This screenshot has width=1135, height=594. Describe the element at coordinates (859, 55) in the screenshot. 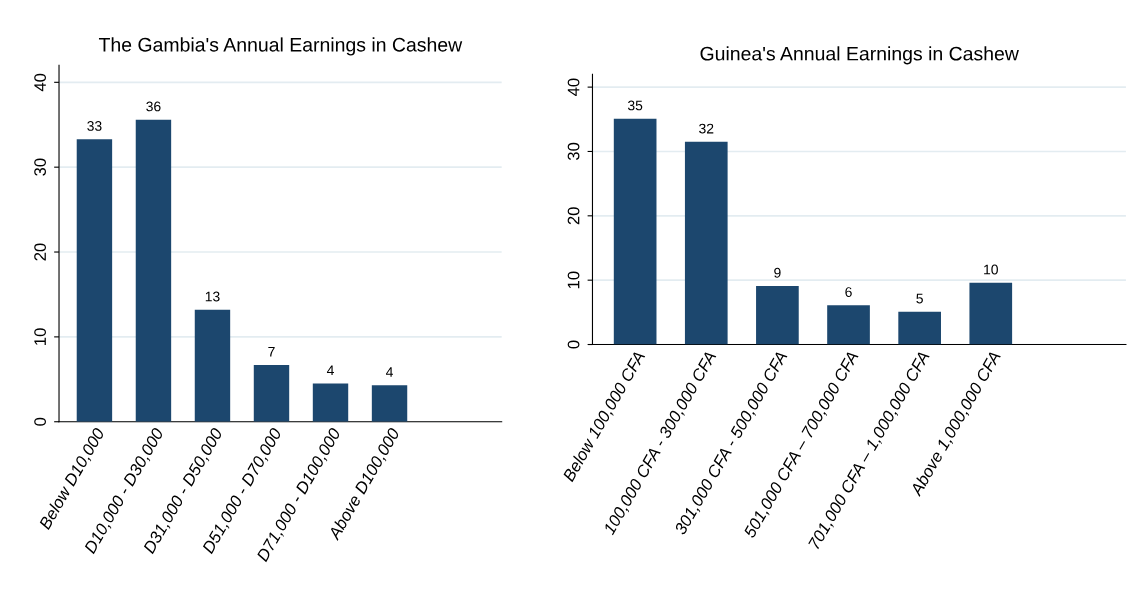

I see `chart-title: Guinea's Annual Earnings in Cashew` at that location.